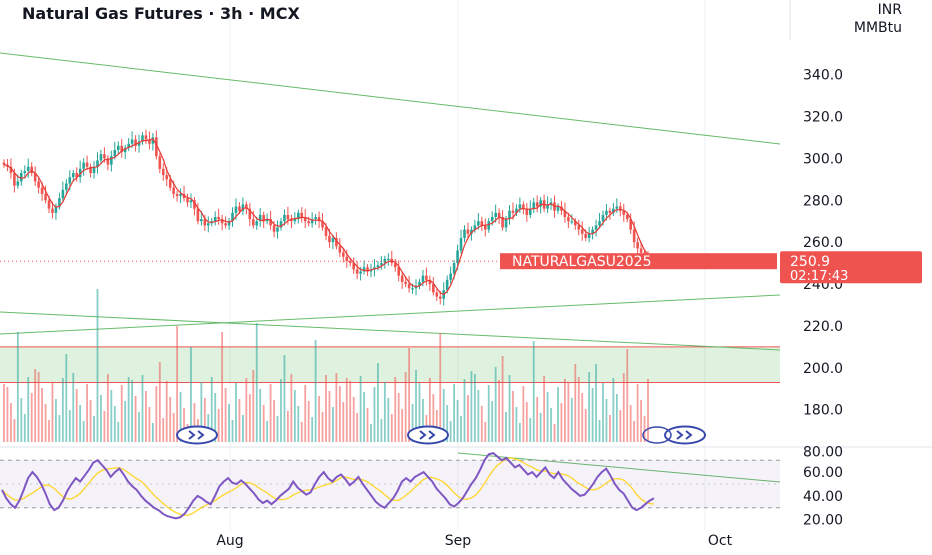 Image resolution: width=932 pixels, height=555 pixels. What do you see at coordinates (823, 369) in the screenshot?
I see `y-tick-label: 200.0` at bounding box center [823, 369].